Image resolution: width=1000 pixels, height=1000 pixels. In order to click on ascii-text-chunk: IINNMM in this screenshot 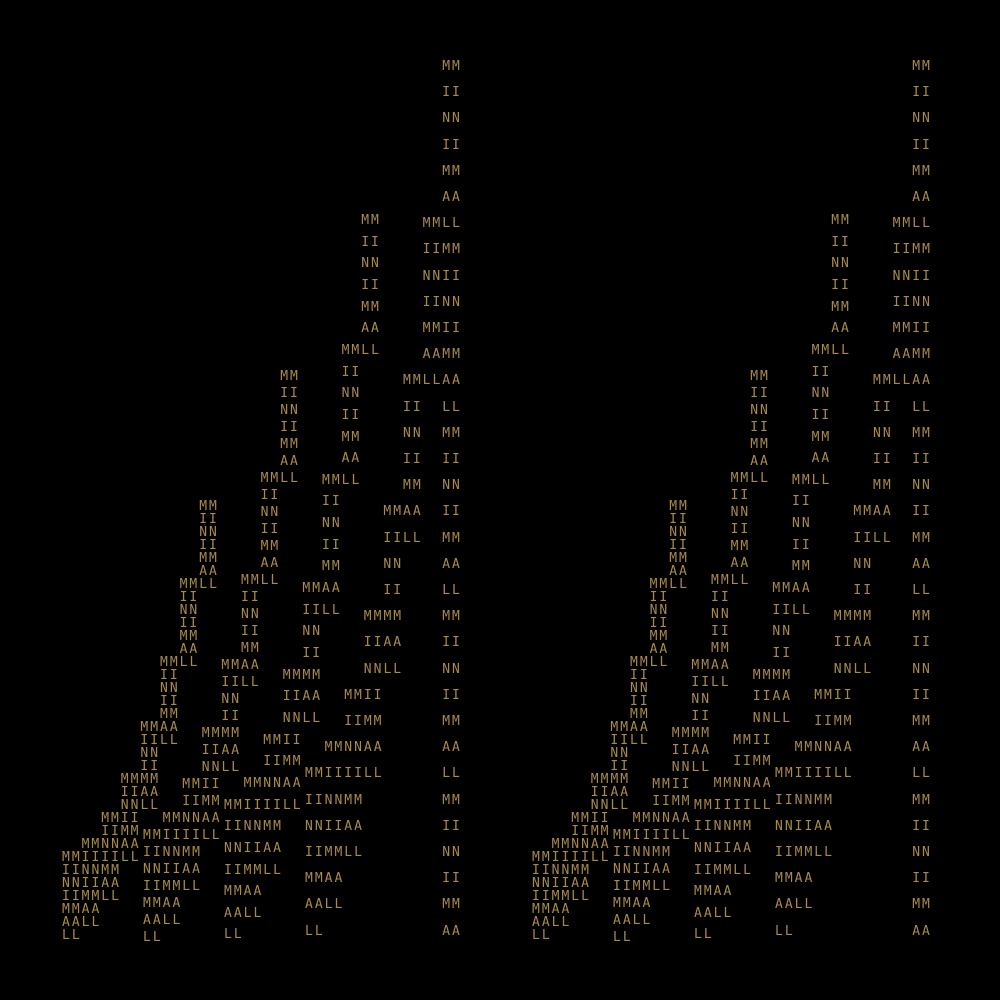, I will do `click(723, 827)`.